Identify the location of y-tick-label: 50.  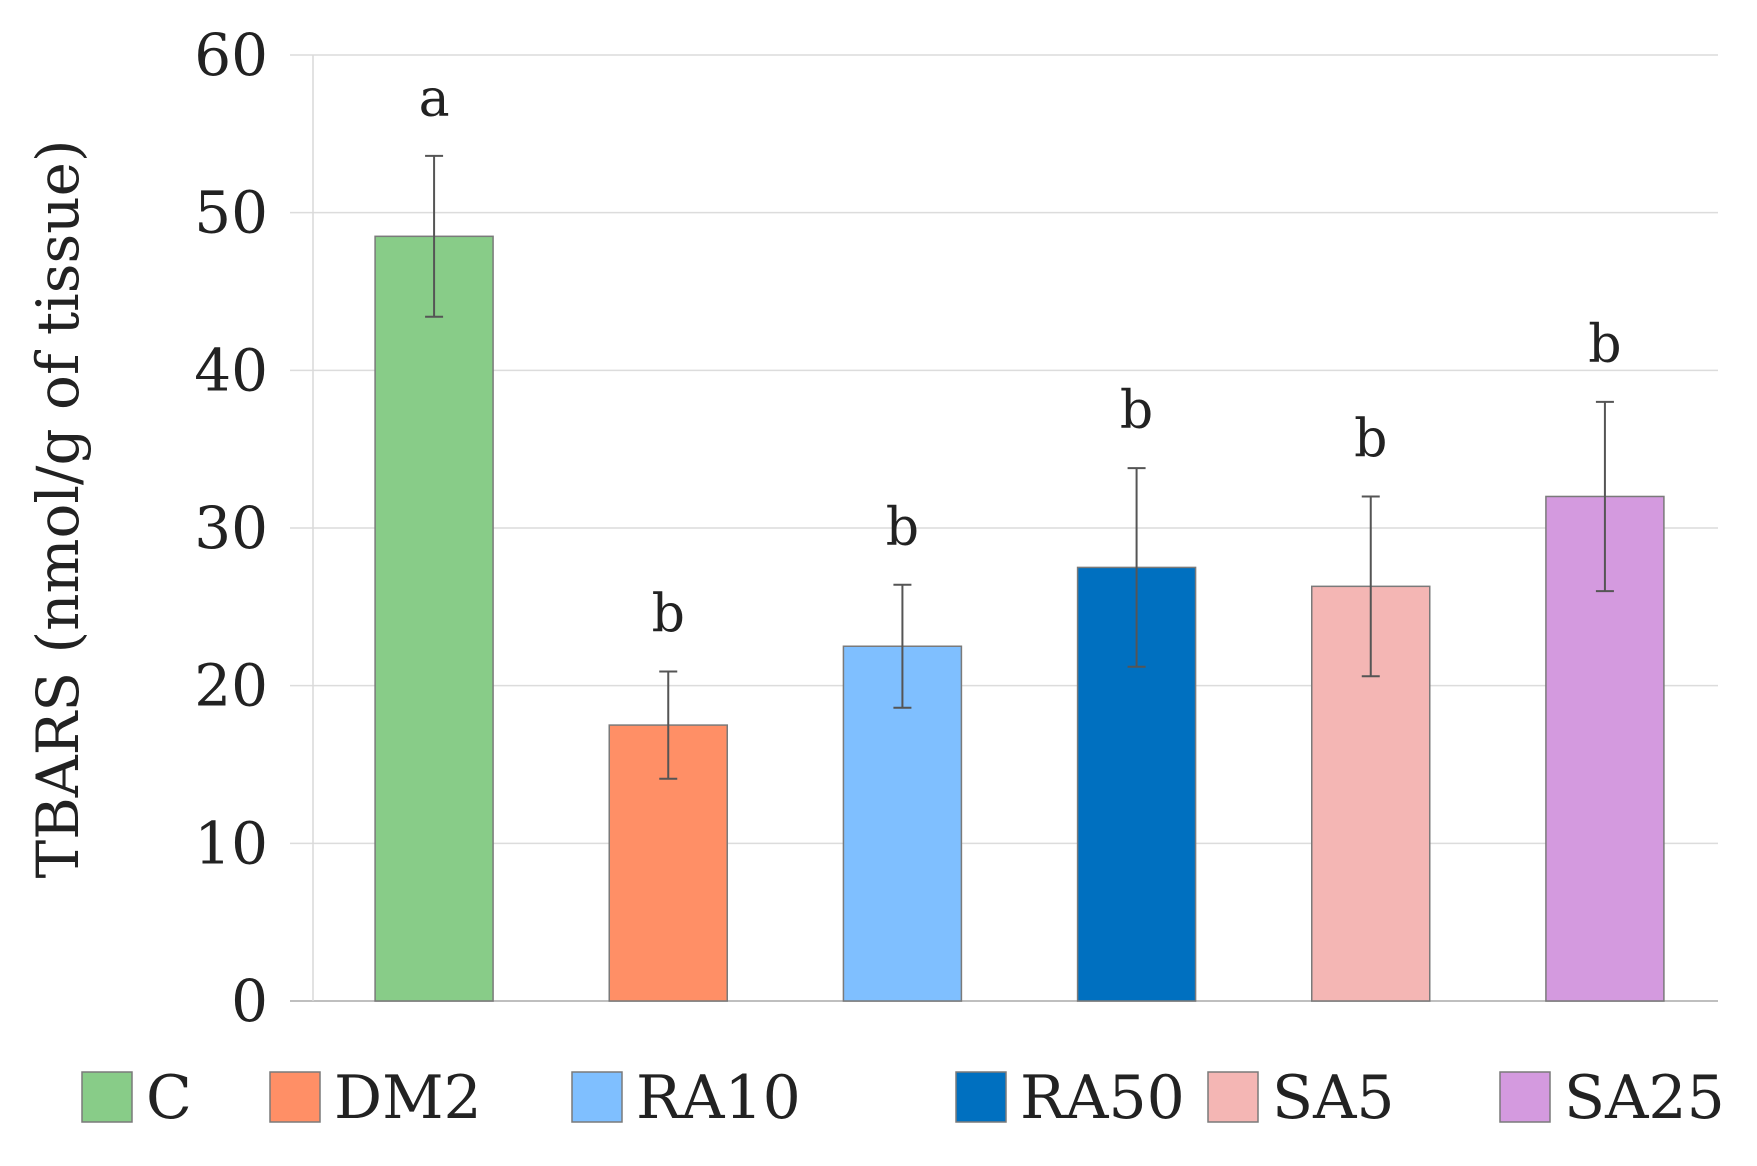
(231, 213).